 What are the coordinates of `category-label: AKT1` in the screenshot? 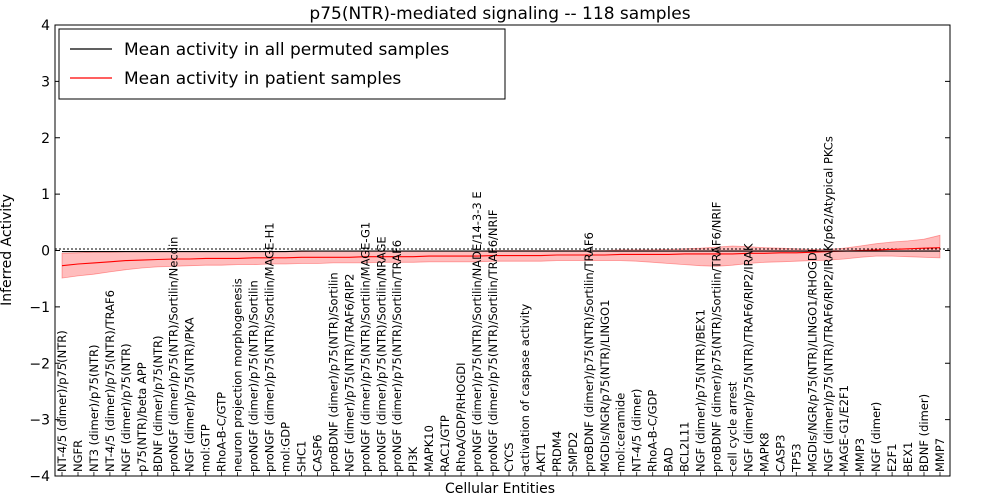 It's located at (541, 457).